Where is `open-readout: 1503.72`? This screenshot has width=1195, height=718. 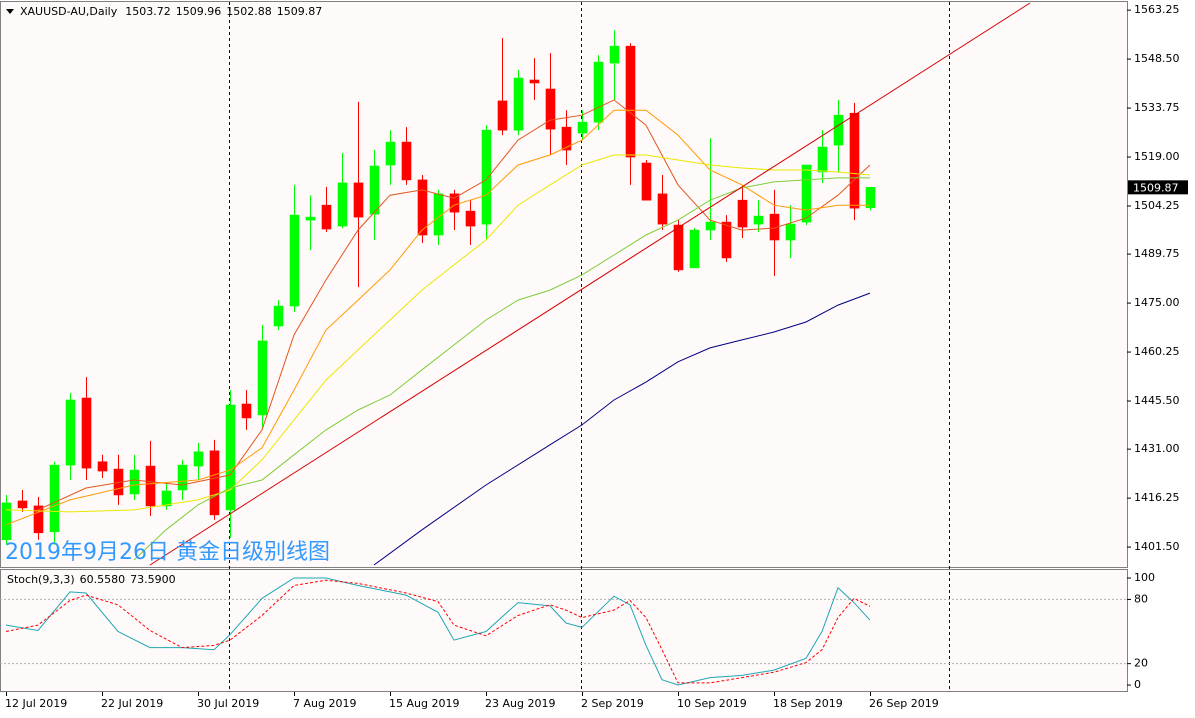 open-readout: 1503.72 is located at coordinates (148, 11).